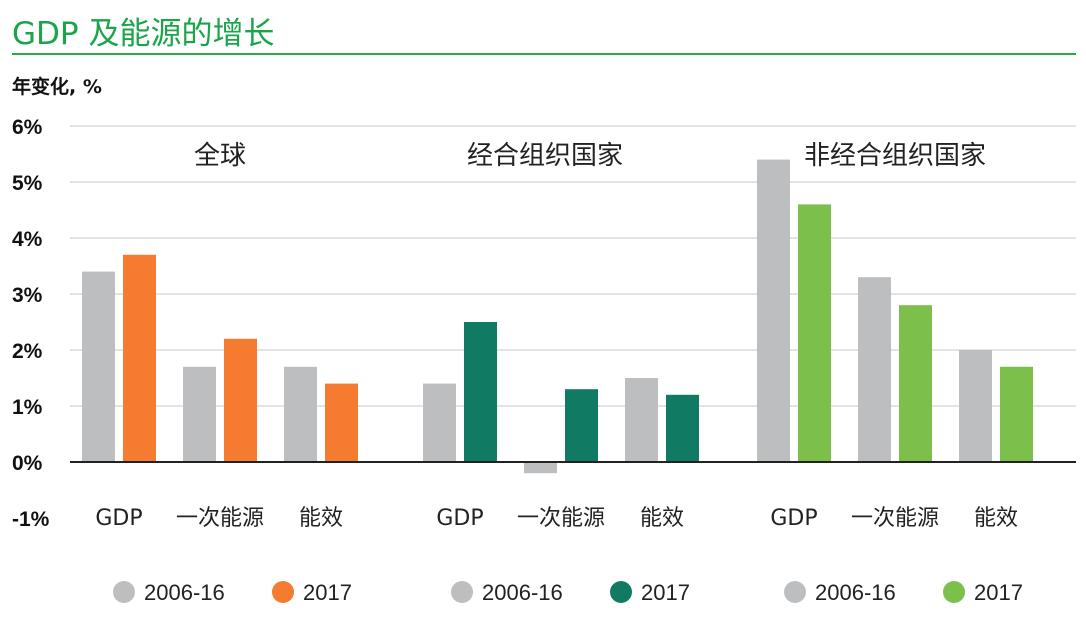 Image resolution: width=1086 pixels, height=622 pixels. What do you see at coordinates (27, 295) in the screenshot?
I see `y-tick-label: 3%` at bounding box center [27, 295].